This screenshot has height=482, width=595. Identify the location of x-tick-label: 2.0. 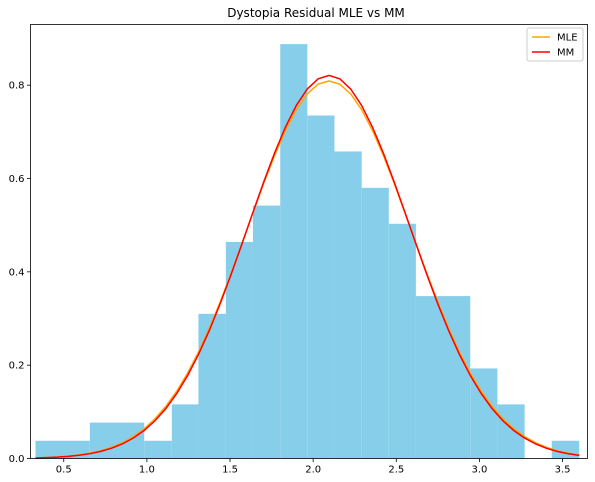
(313, 470).